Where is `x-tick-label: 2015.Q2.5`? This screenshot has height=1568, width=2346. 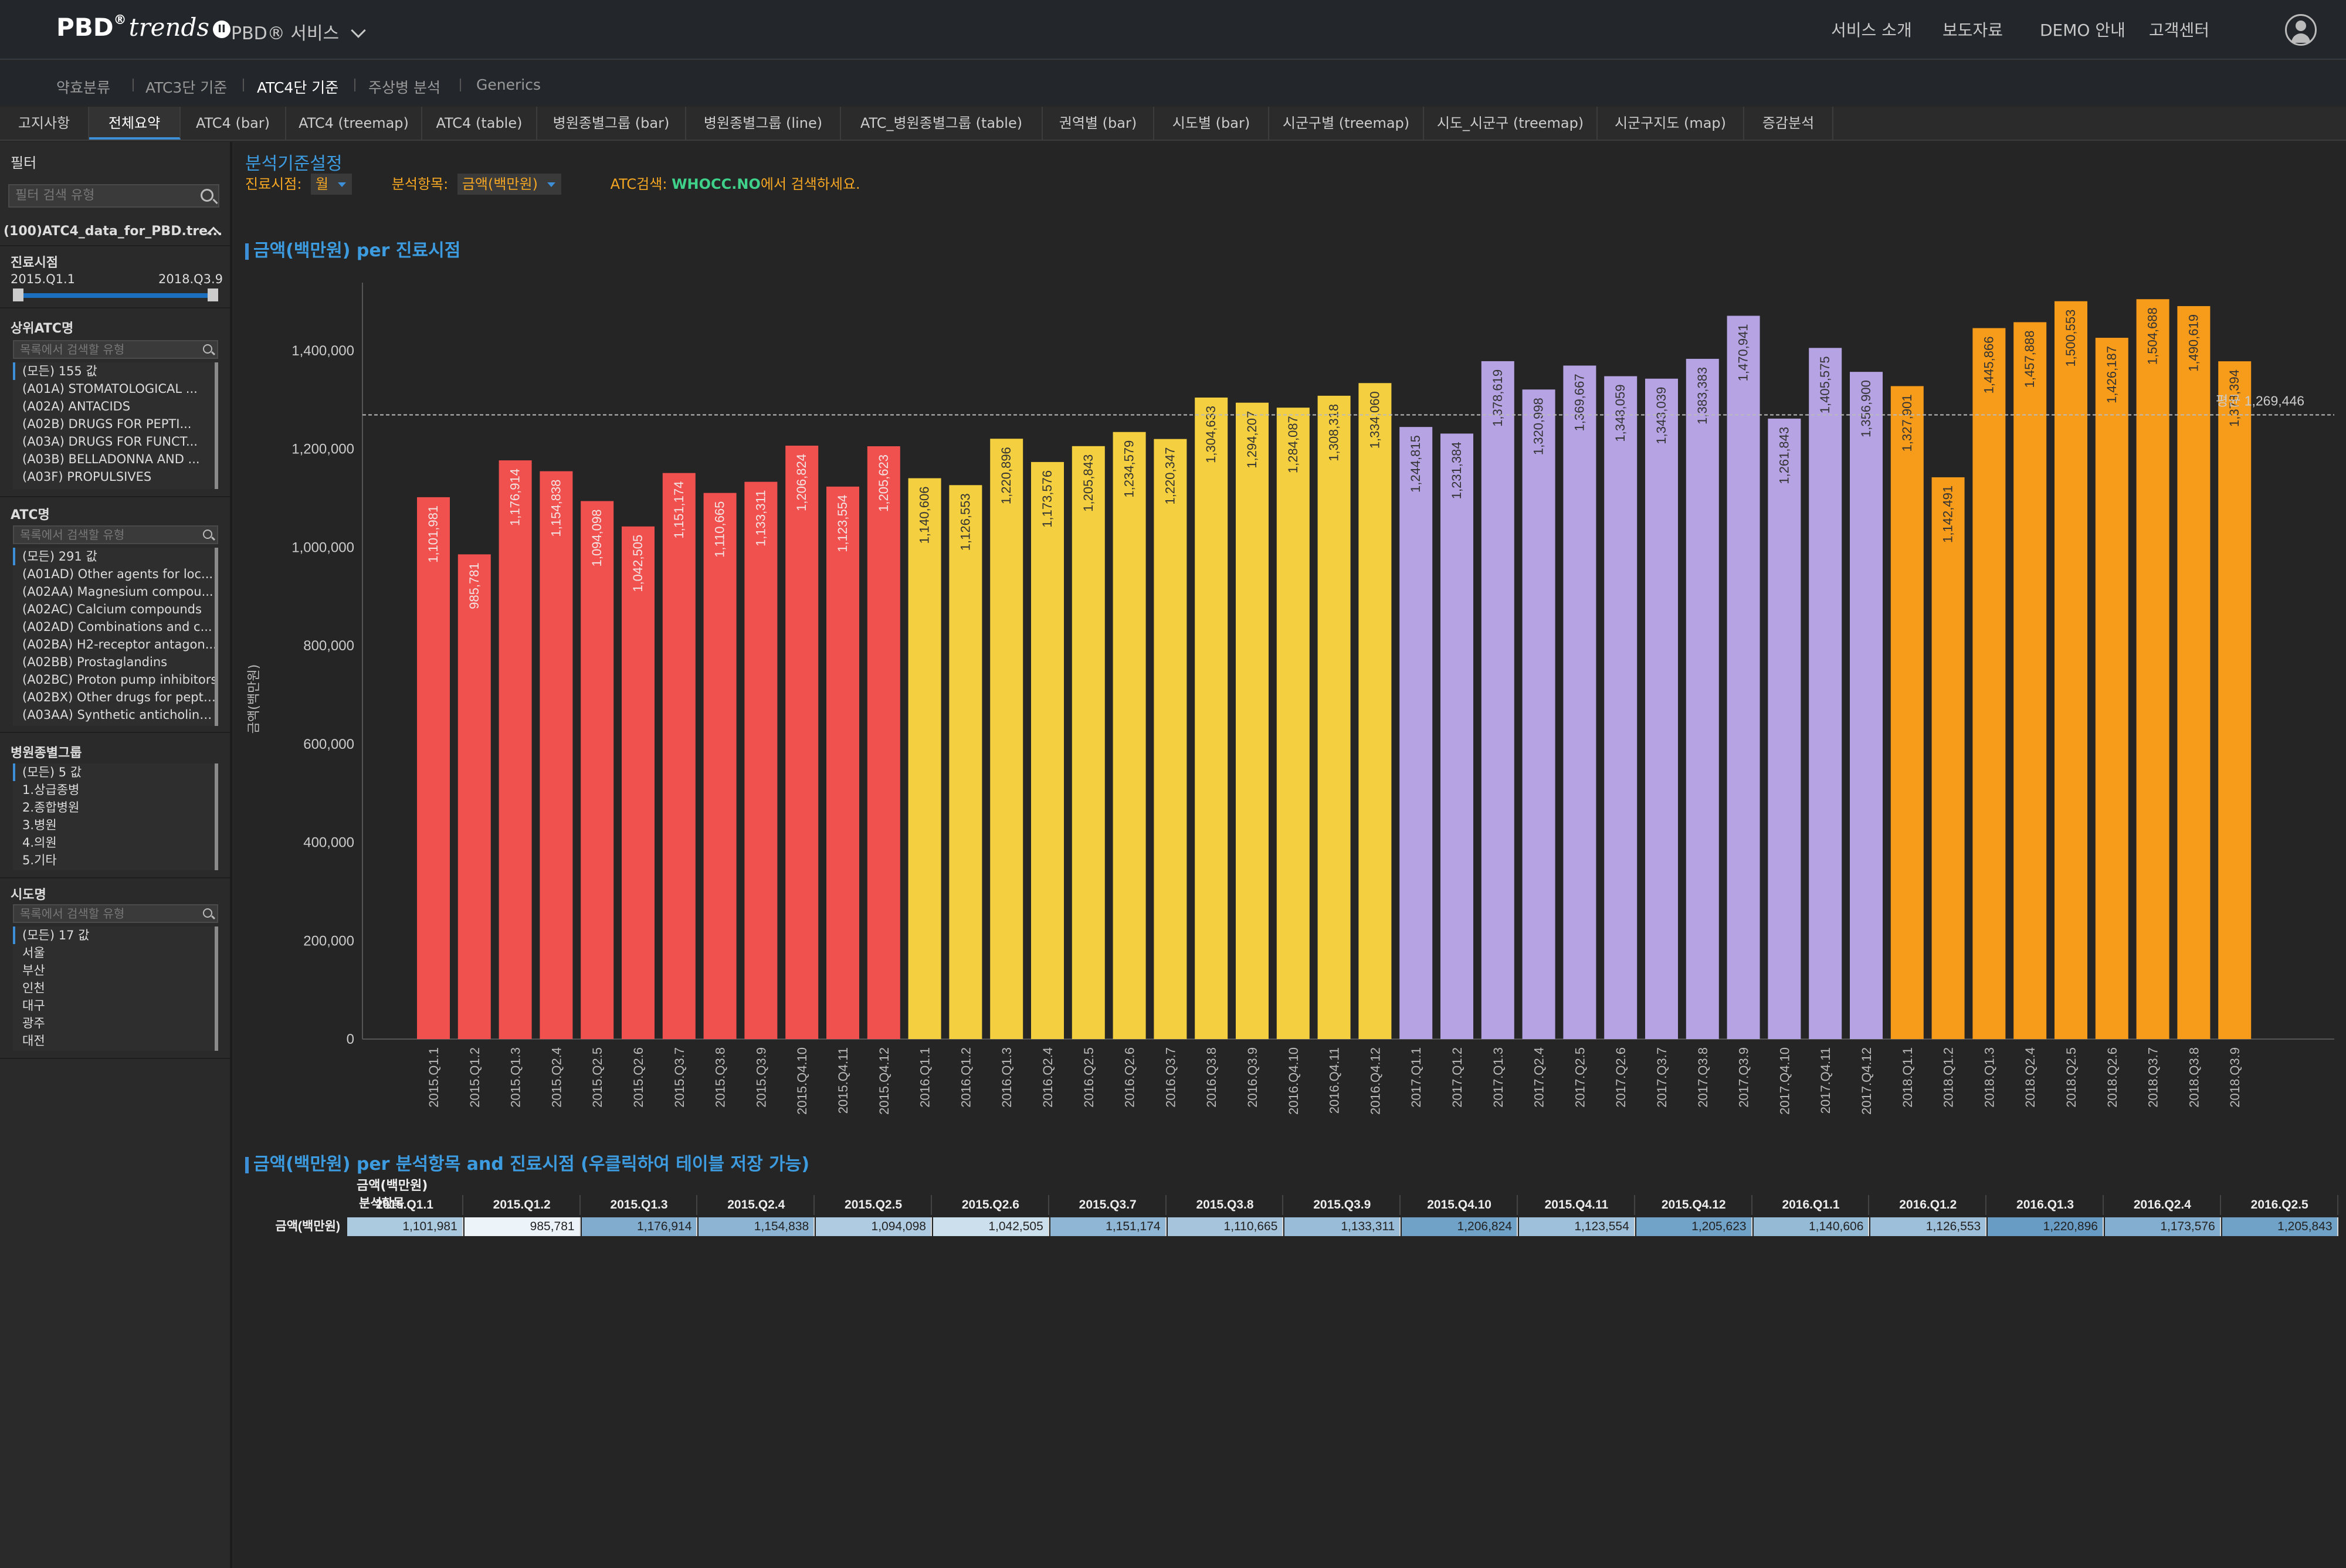 x-tick-label: 2015.Q2.5 is located at coordinates (597, 1077).